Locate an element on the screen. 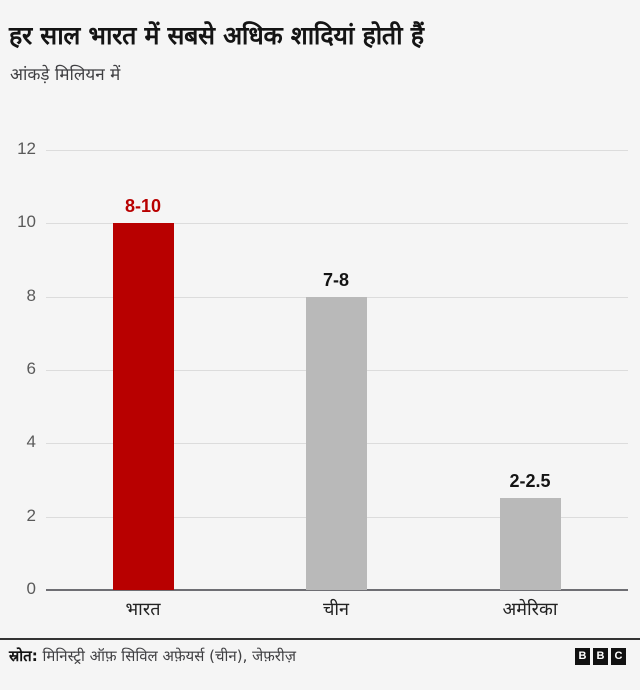 The width and height of the screenshot is (640, 690). y-axis-tick-label: 8 is located at coordinates (31, 295).